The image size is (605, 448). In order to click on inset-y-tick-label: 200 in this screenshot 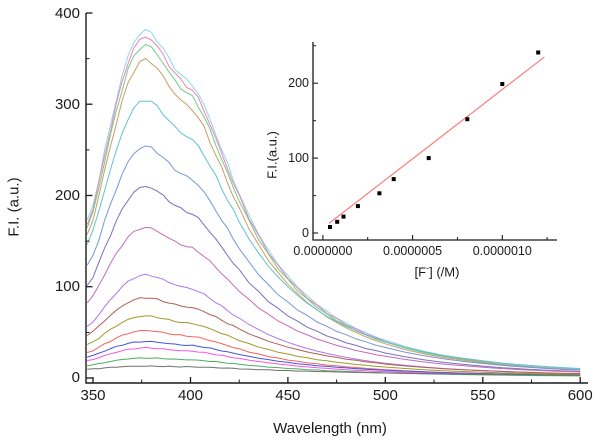, I will do `click(298, 83)`.